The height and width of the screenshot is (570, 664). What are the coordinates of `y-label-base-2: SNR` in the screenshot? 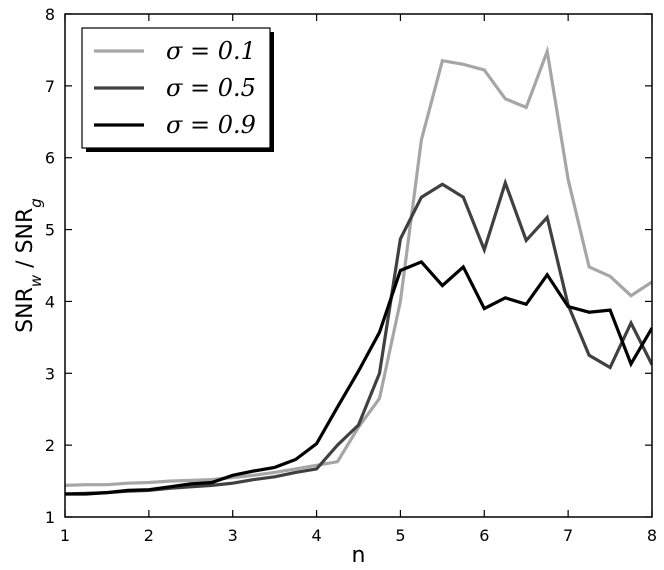 It's located at (25, 231).